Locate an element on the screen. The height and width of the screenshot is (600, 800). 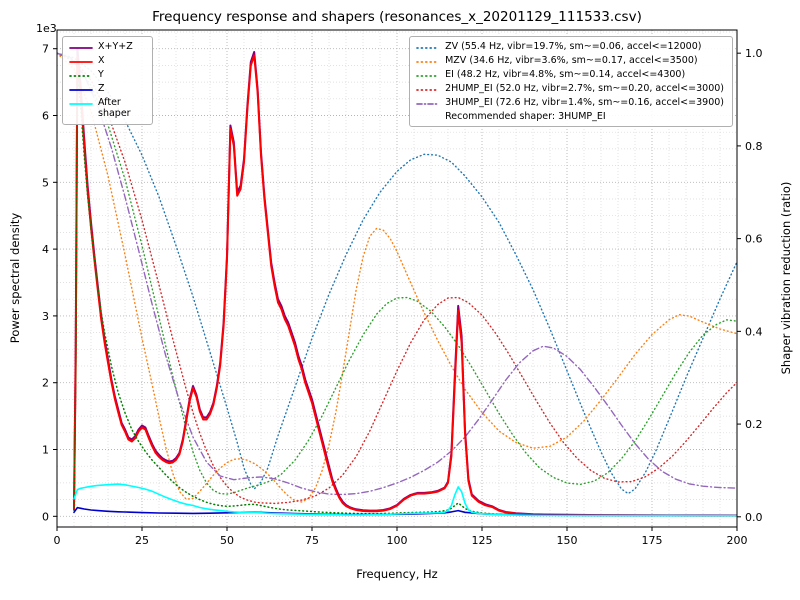
legend-item-label: After shaper is located at coordinates (114, 108).